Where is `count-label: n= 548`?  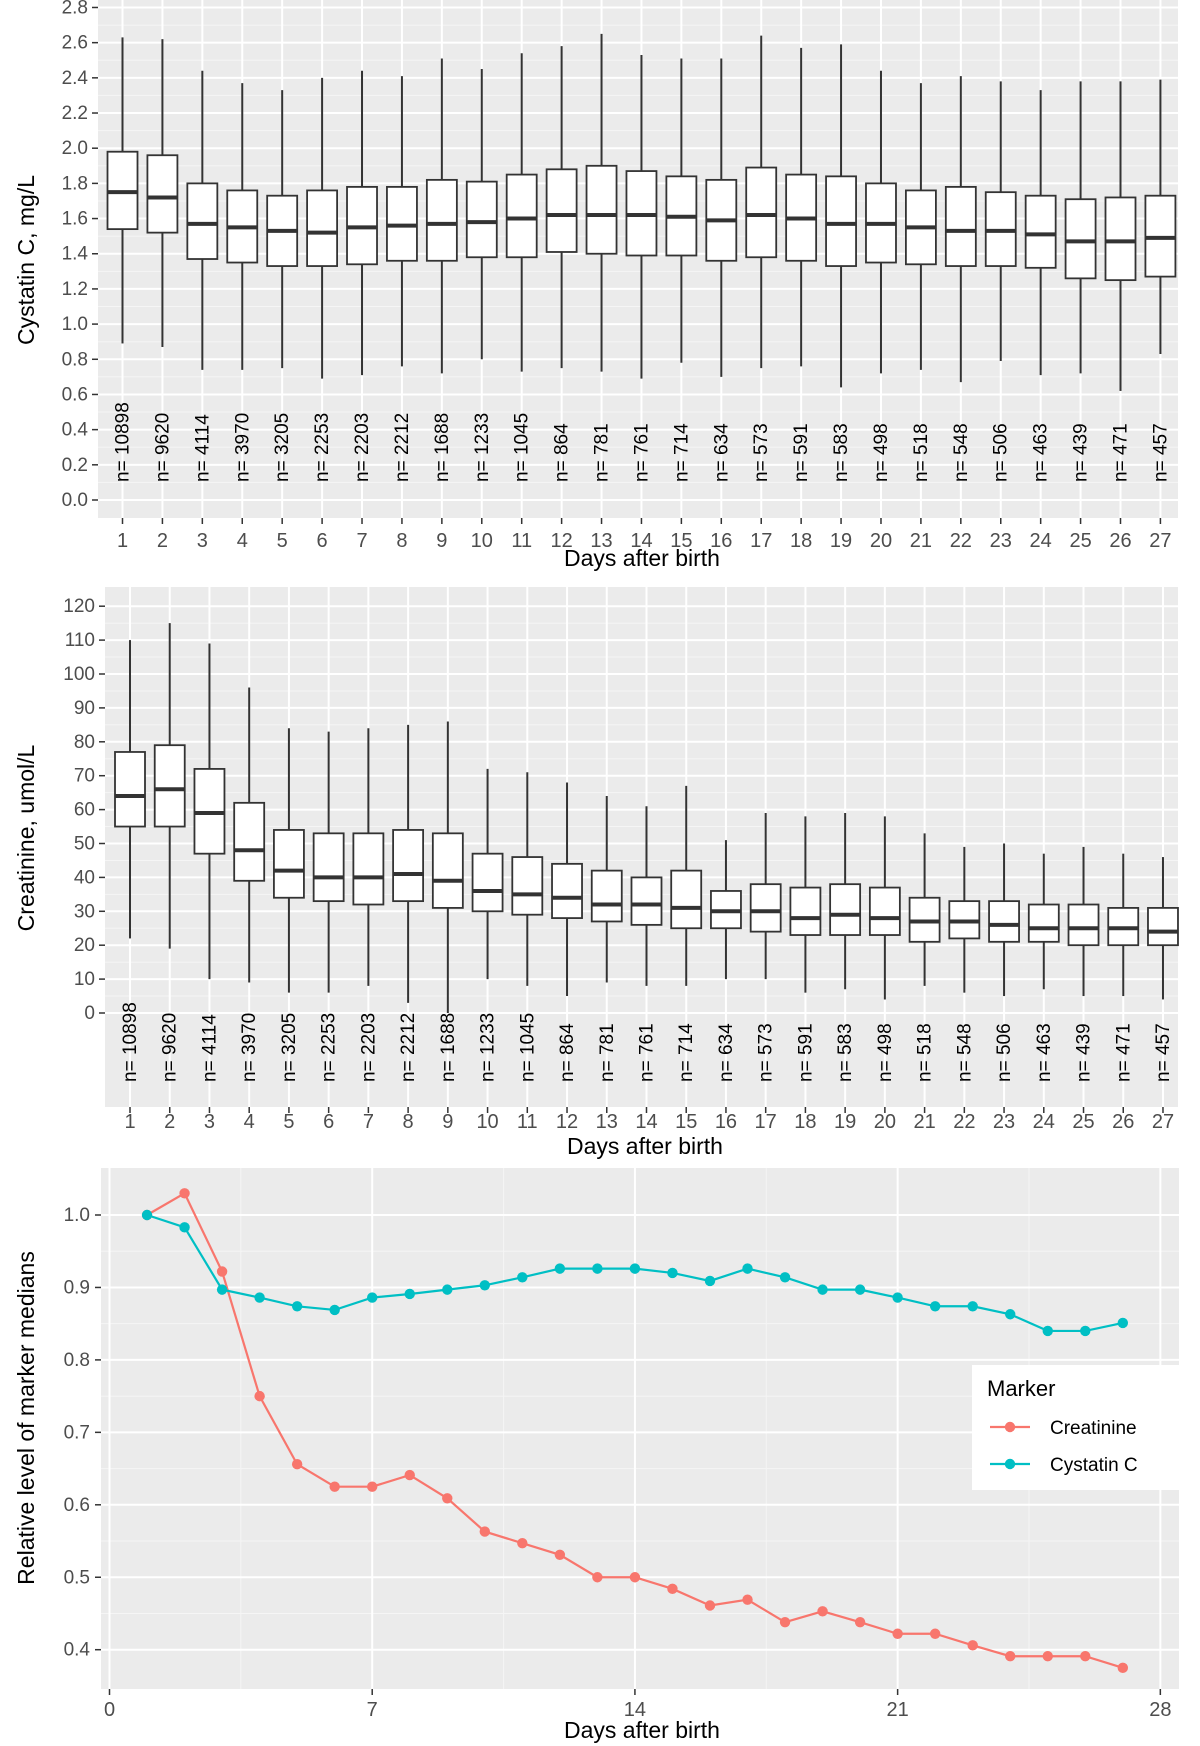
count-label: n= 548 is located at coordinates (961, 452).